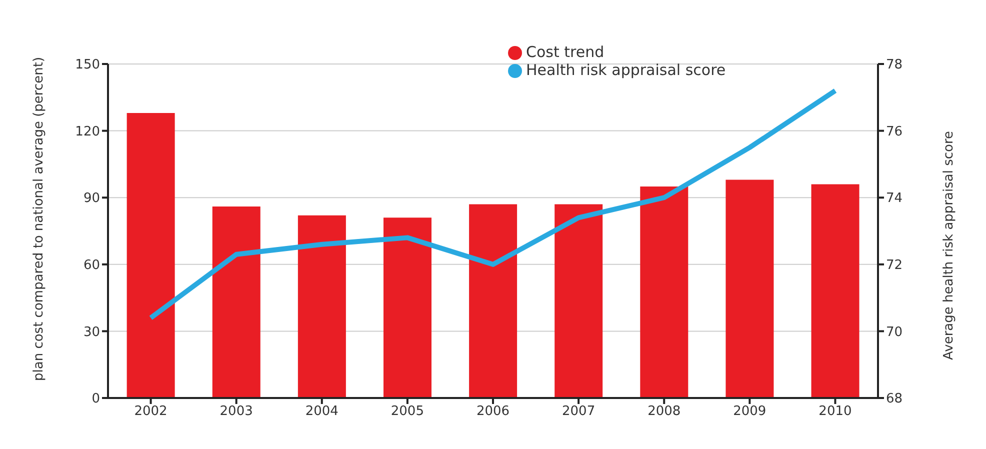 This screenshot has width=986, height=449. Describe the element at coordinates (894, 399) in the screenshot. I see `y2-tick-label: 68` at that location.